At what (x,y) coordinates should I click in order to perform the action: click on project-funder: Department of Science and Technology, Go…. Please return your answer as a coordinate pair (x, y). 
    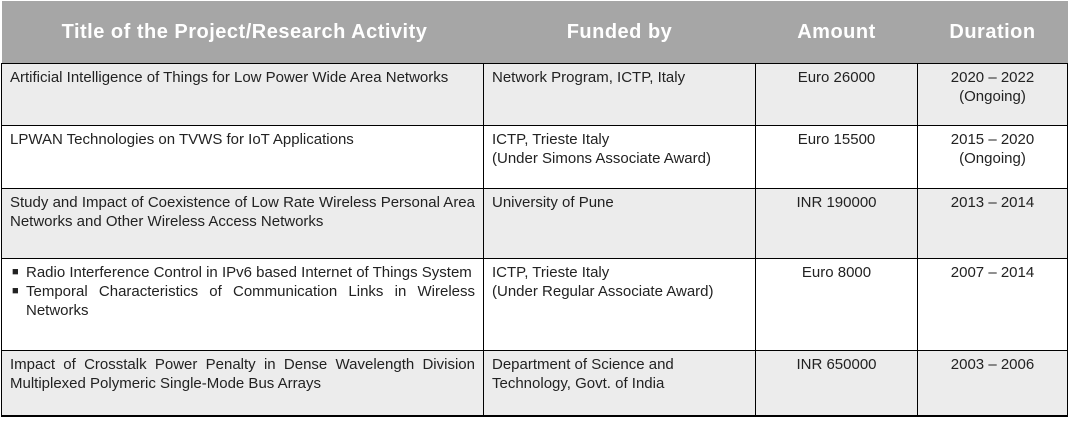
    Looking at the image, I should click on (619, 383).